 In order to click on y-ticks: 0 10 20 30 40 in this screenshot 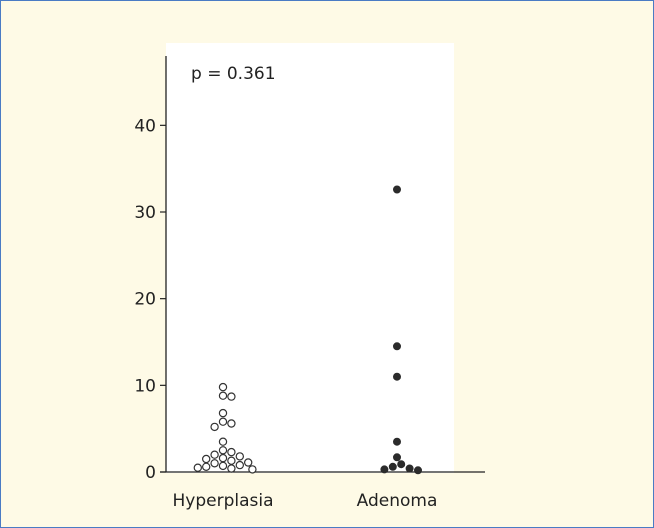, I will do `click(150, 299)`.